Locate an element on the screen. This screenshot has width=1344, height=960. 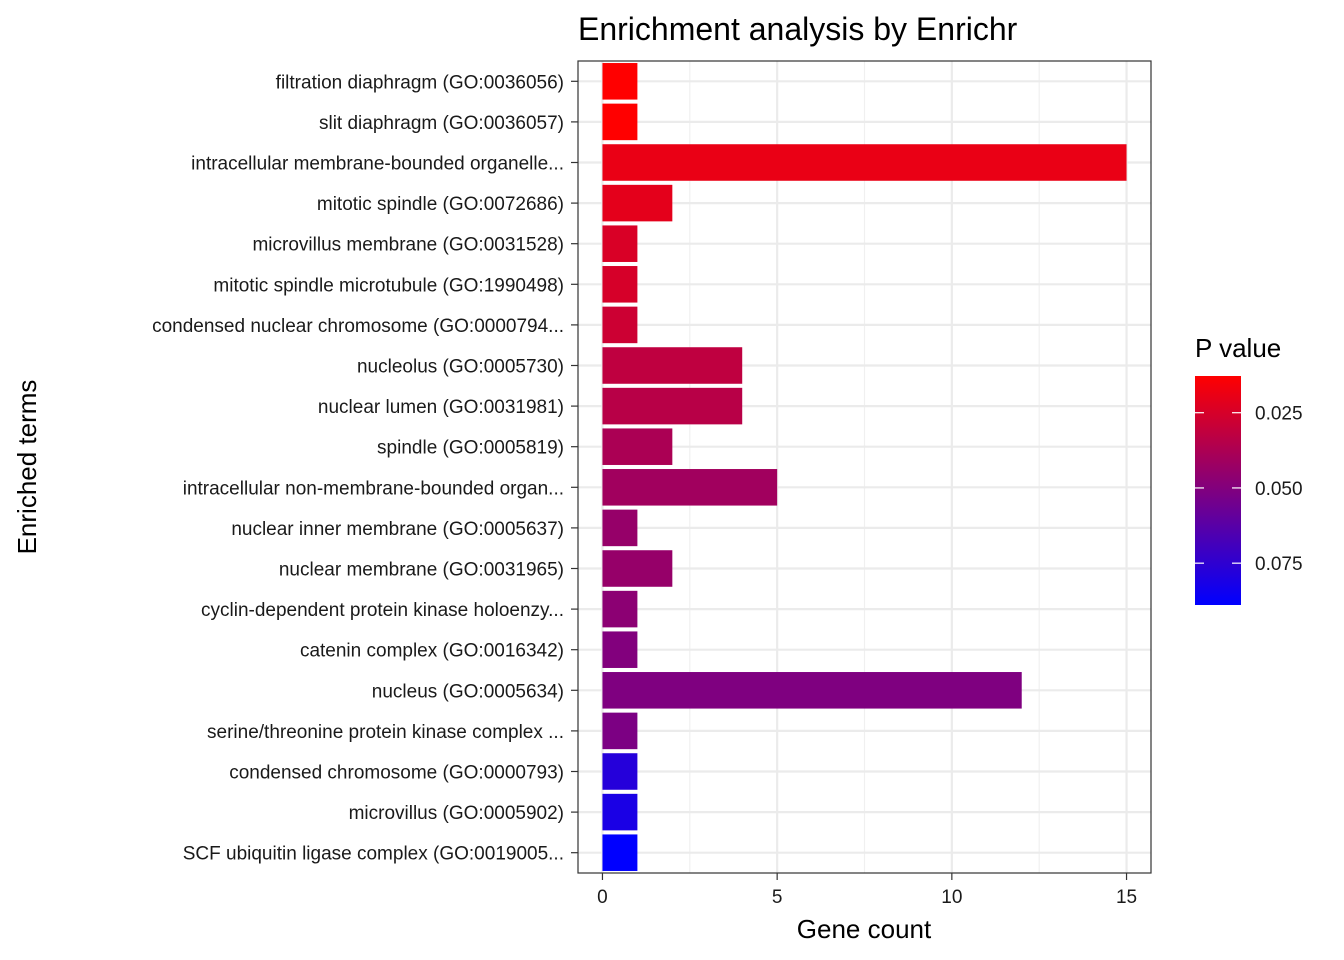
x-tick-label: 0 is located at coordinates (602, 897).